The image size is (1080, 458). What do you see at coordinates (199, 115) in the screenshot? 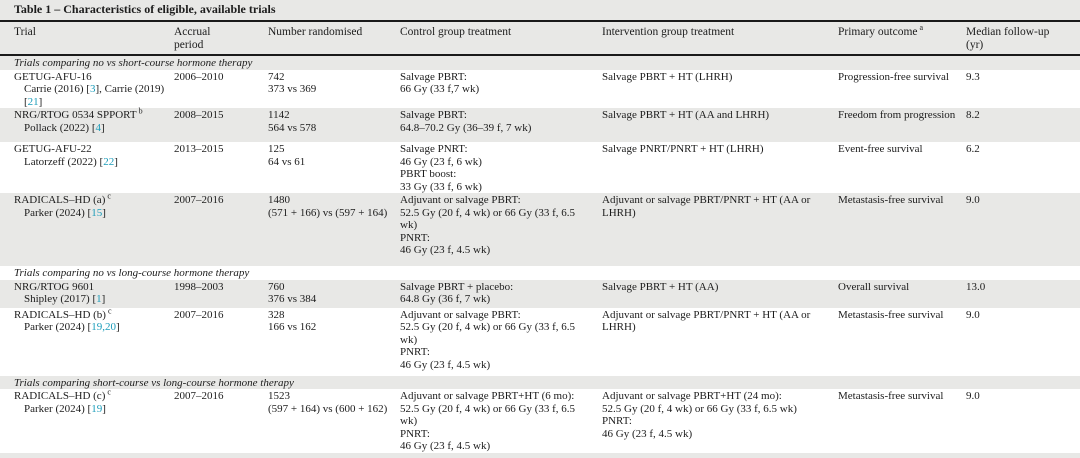
I see `accrual-period: 2008–2015` at bounding box center [199, 115].